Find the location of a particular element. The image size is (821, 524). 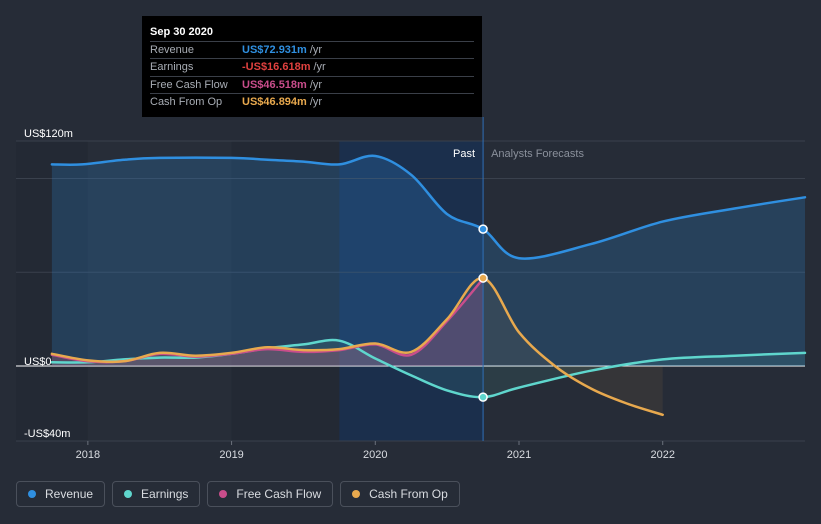

tooltip-label: Free Cash Flow is located at coordinates (189, 84).